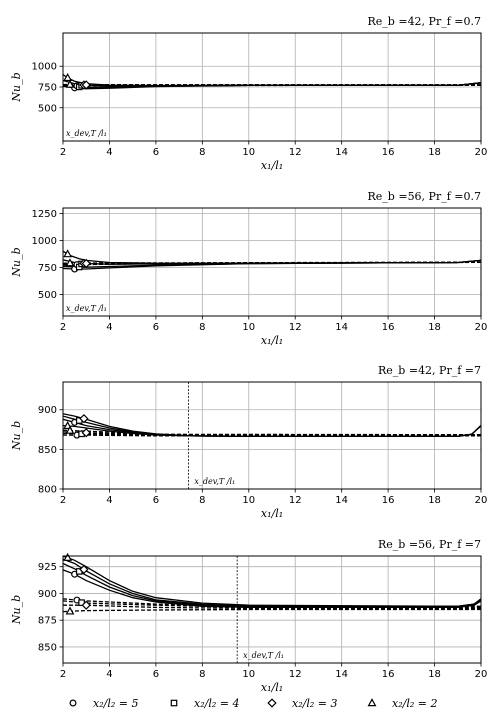 This screenshot has width=502, height=714. I want to click on legend-item-3: x₂/l₂ = 3, so click(302, 703).